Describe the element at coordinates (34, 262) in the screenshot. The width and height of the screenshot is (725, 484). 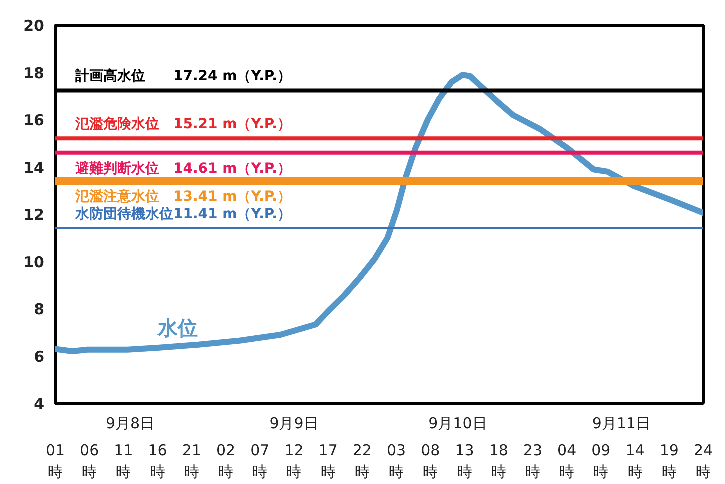
I see `y-tick-label: 10` at that location.